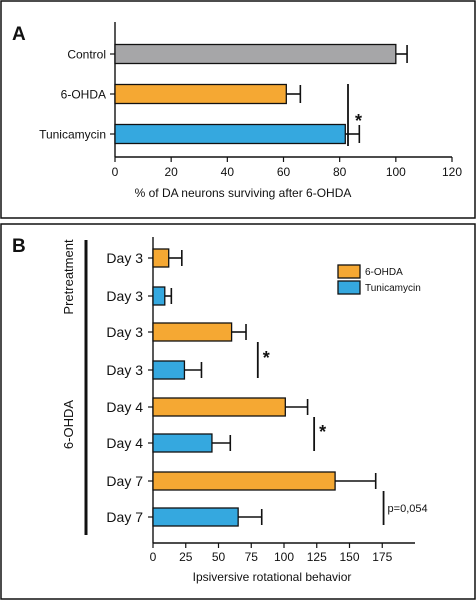 Image resolution: width=476 pixels, height=600 pixels. I want to click on x-tick-label: 50, so click(219, 557).